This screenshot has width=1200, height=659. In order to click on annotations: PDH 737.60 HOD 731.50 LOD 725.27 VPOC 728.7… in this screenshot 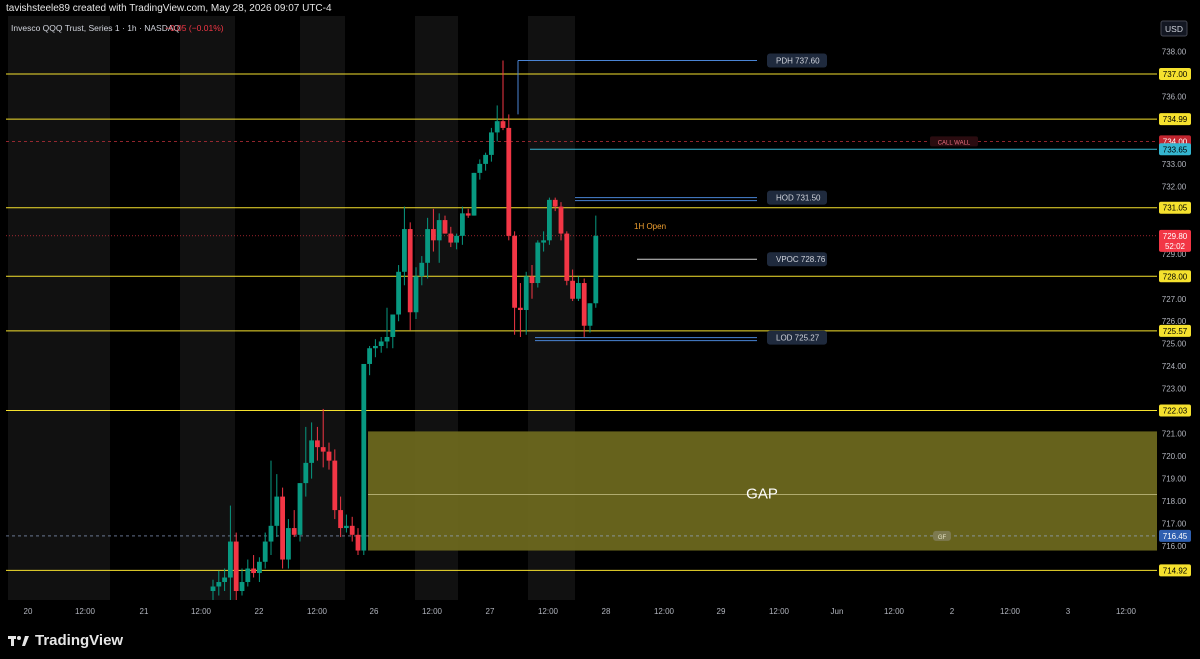, I will do `click(672, 199)`.